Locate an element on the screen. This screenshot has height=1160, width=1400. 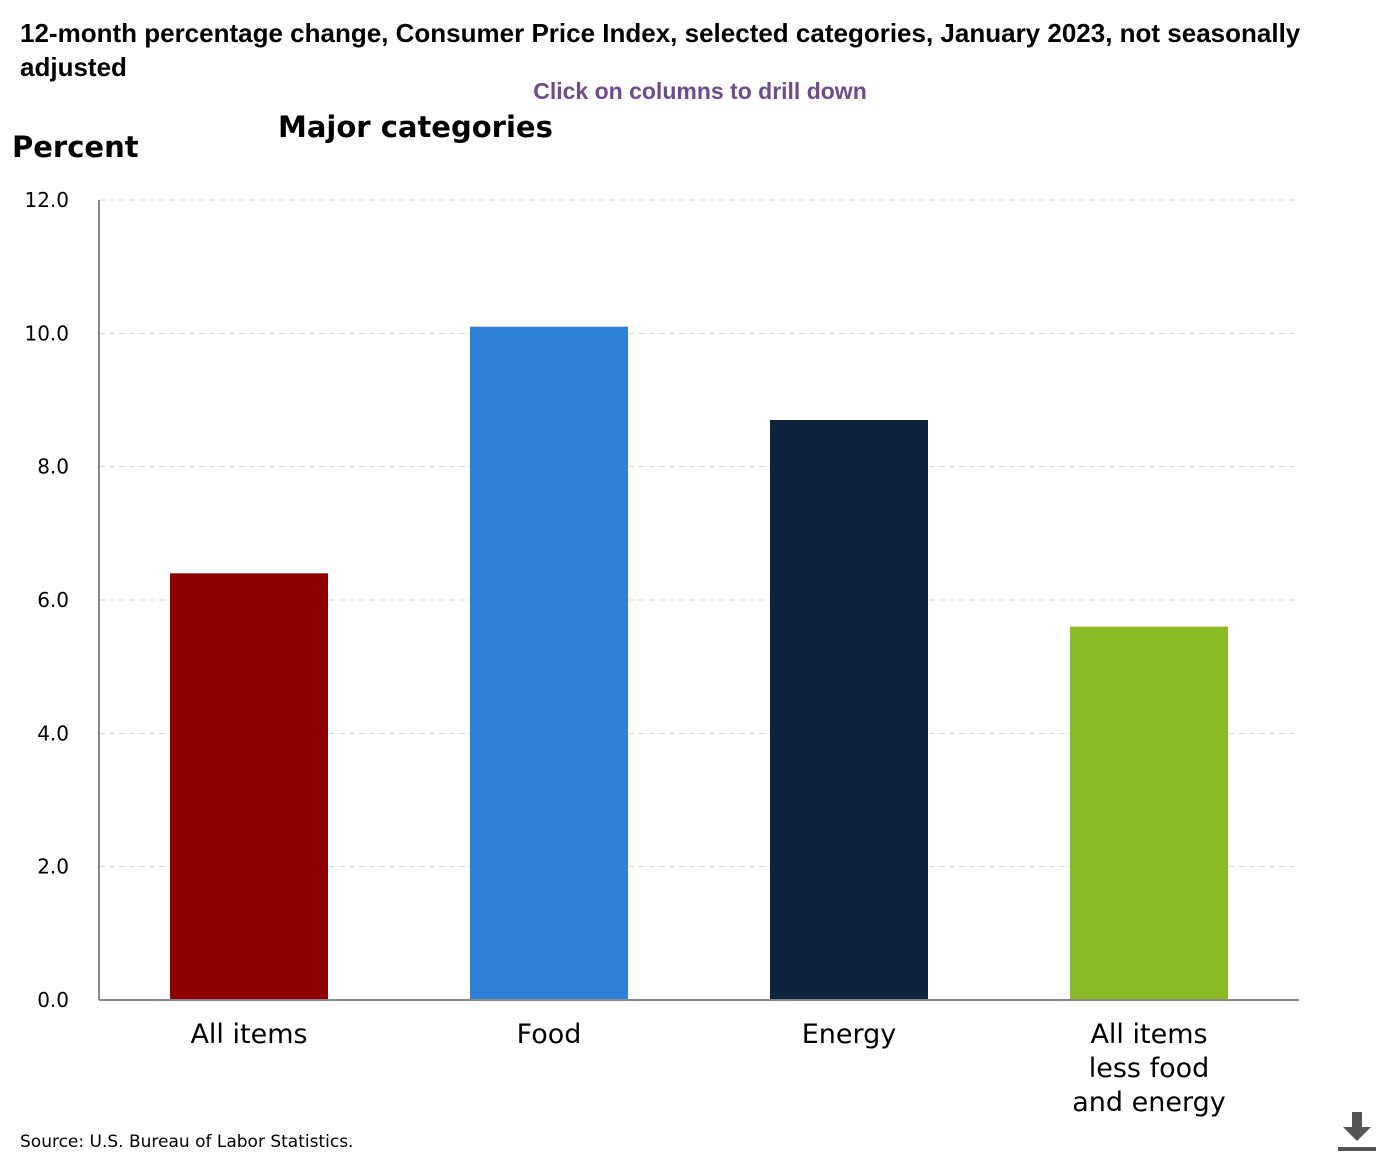
download-icon-graphic is located at coordinates (1357, 1131).